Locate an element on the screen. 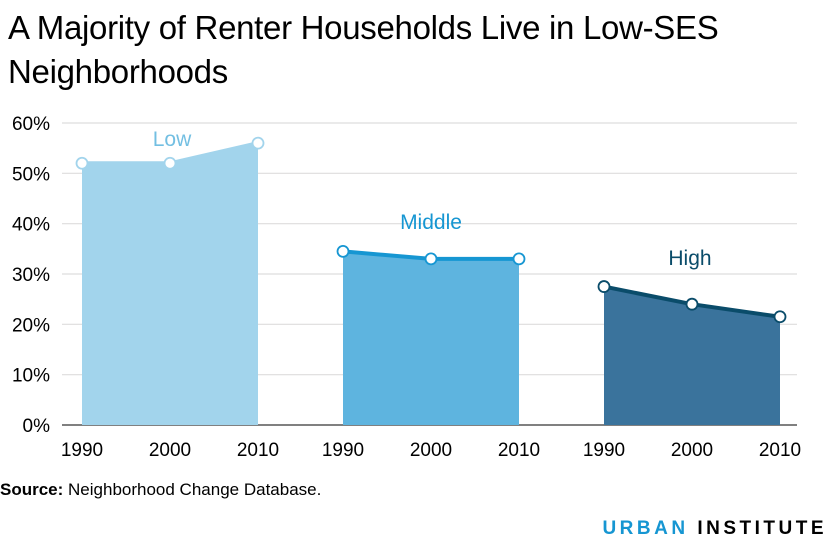 The width and height of the screenshot is (833, 547). source-note: Source: Neighborhood Change Database. is located at coordinates (160, 490).